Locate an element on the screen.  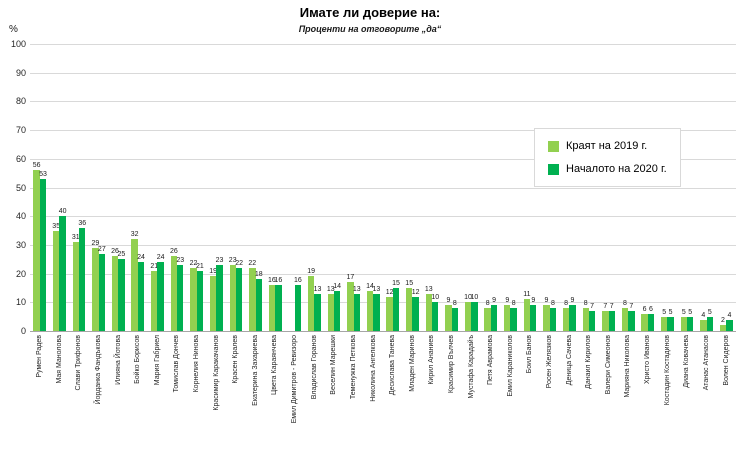
bar-value-label: 36 is located at coordinates (82, 223).